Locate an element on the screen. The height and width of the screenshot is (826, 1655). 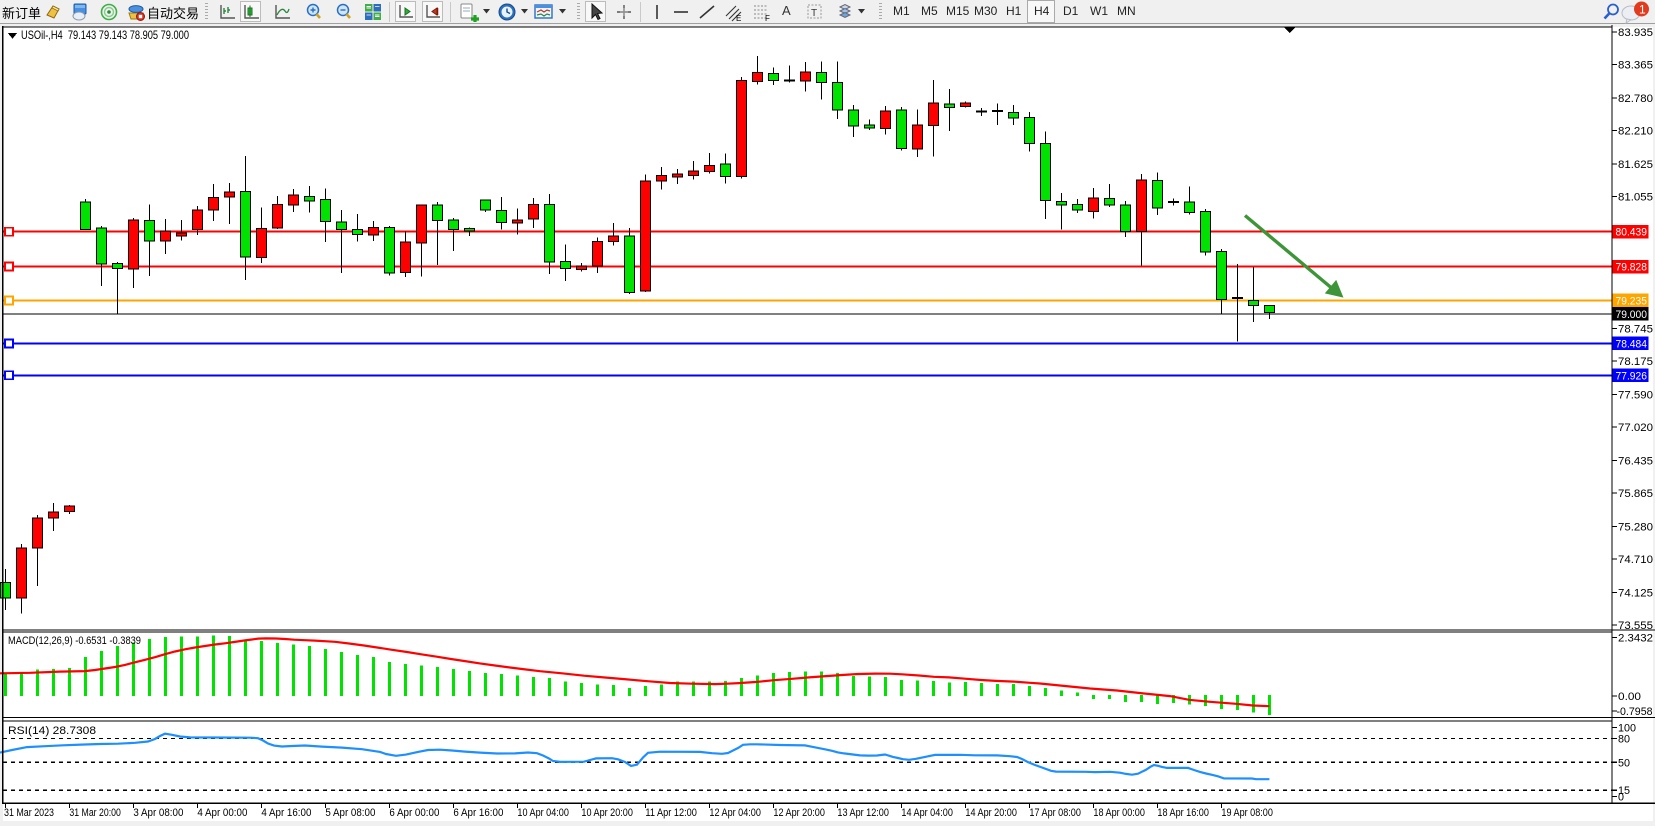
svg-text: -0.7958 is located at coordinates (1635, 712).